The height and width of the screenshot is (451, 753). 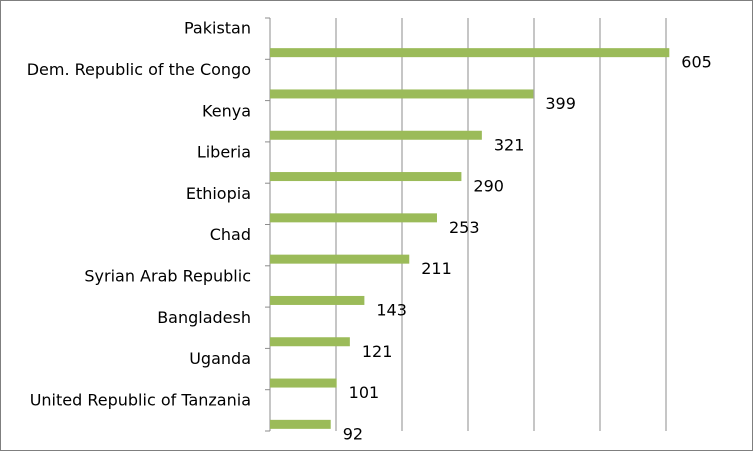 What do you see at coordinates (436, 268) in the screenshot?
I see `data-label: 211` at bounding box center [436, 268].